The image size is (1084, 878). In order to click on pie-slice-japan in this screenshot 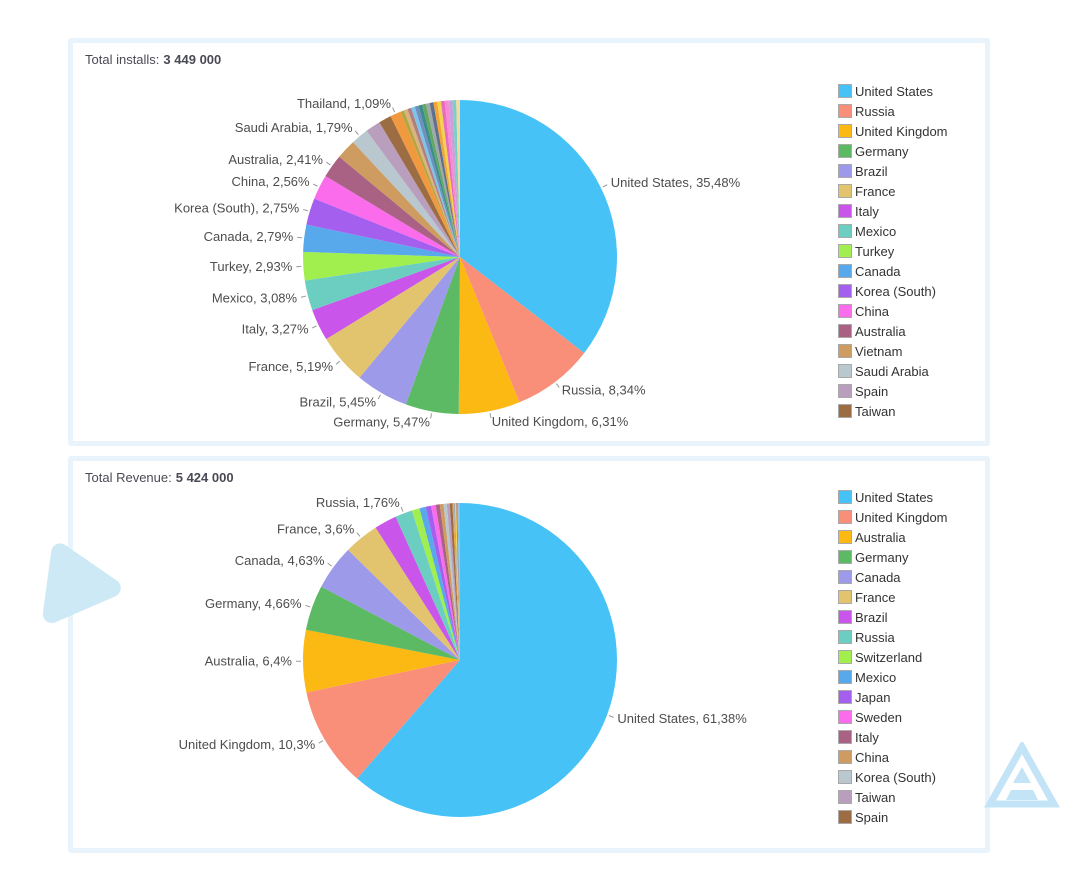, I will do `click(442, 582)`.